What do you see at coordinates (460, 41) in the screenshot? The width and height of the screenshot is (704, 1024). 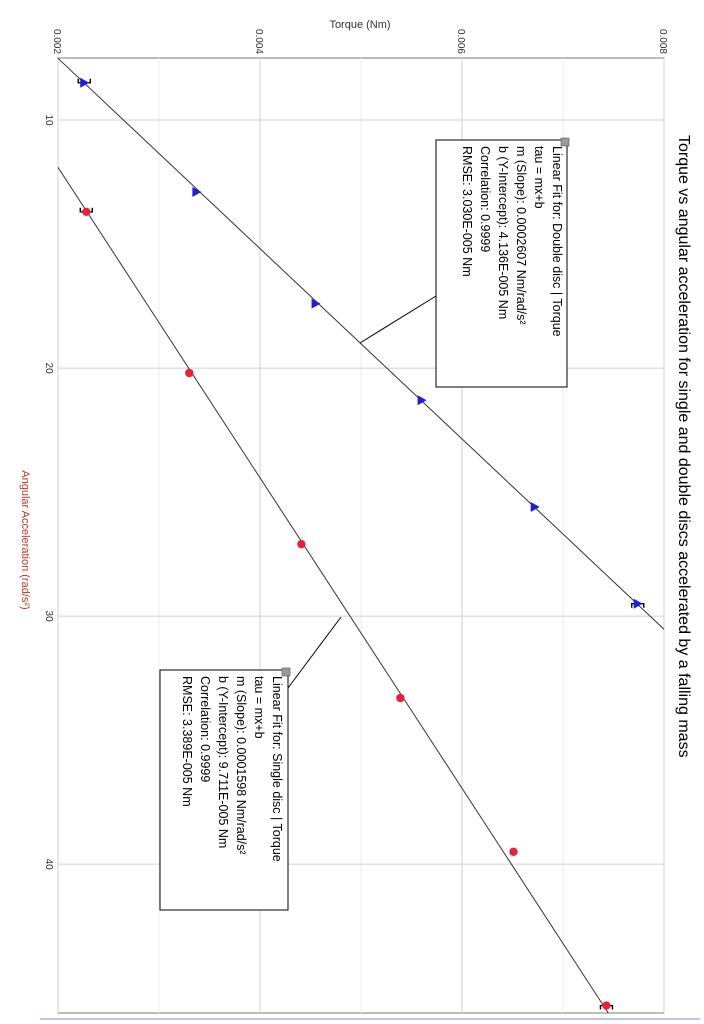 I see `y-tick-label: 0.006` at bounding box center [460, 41].